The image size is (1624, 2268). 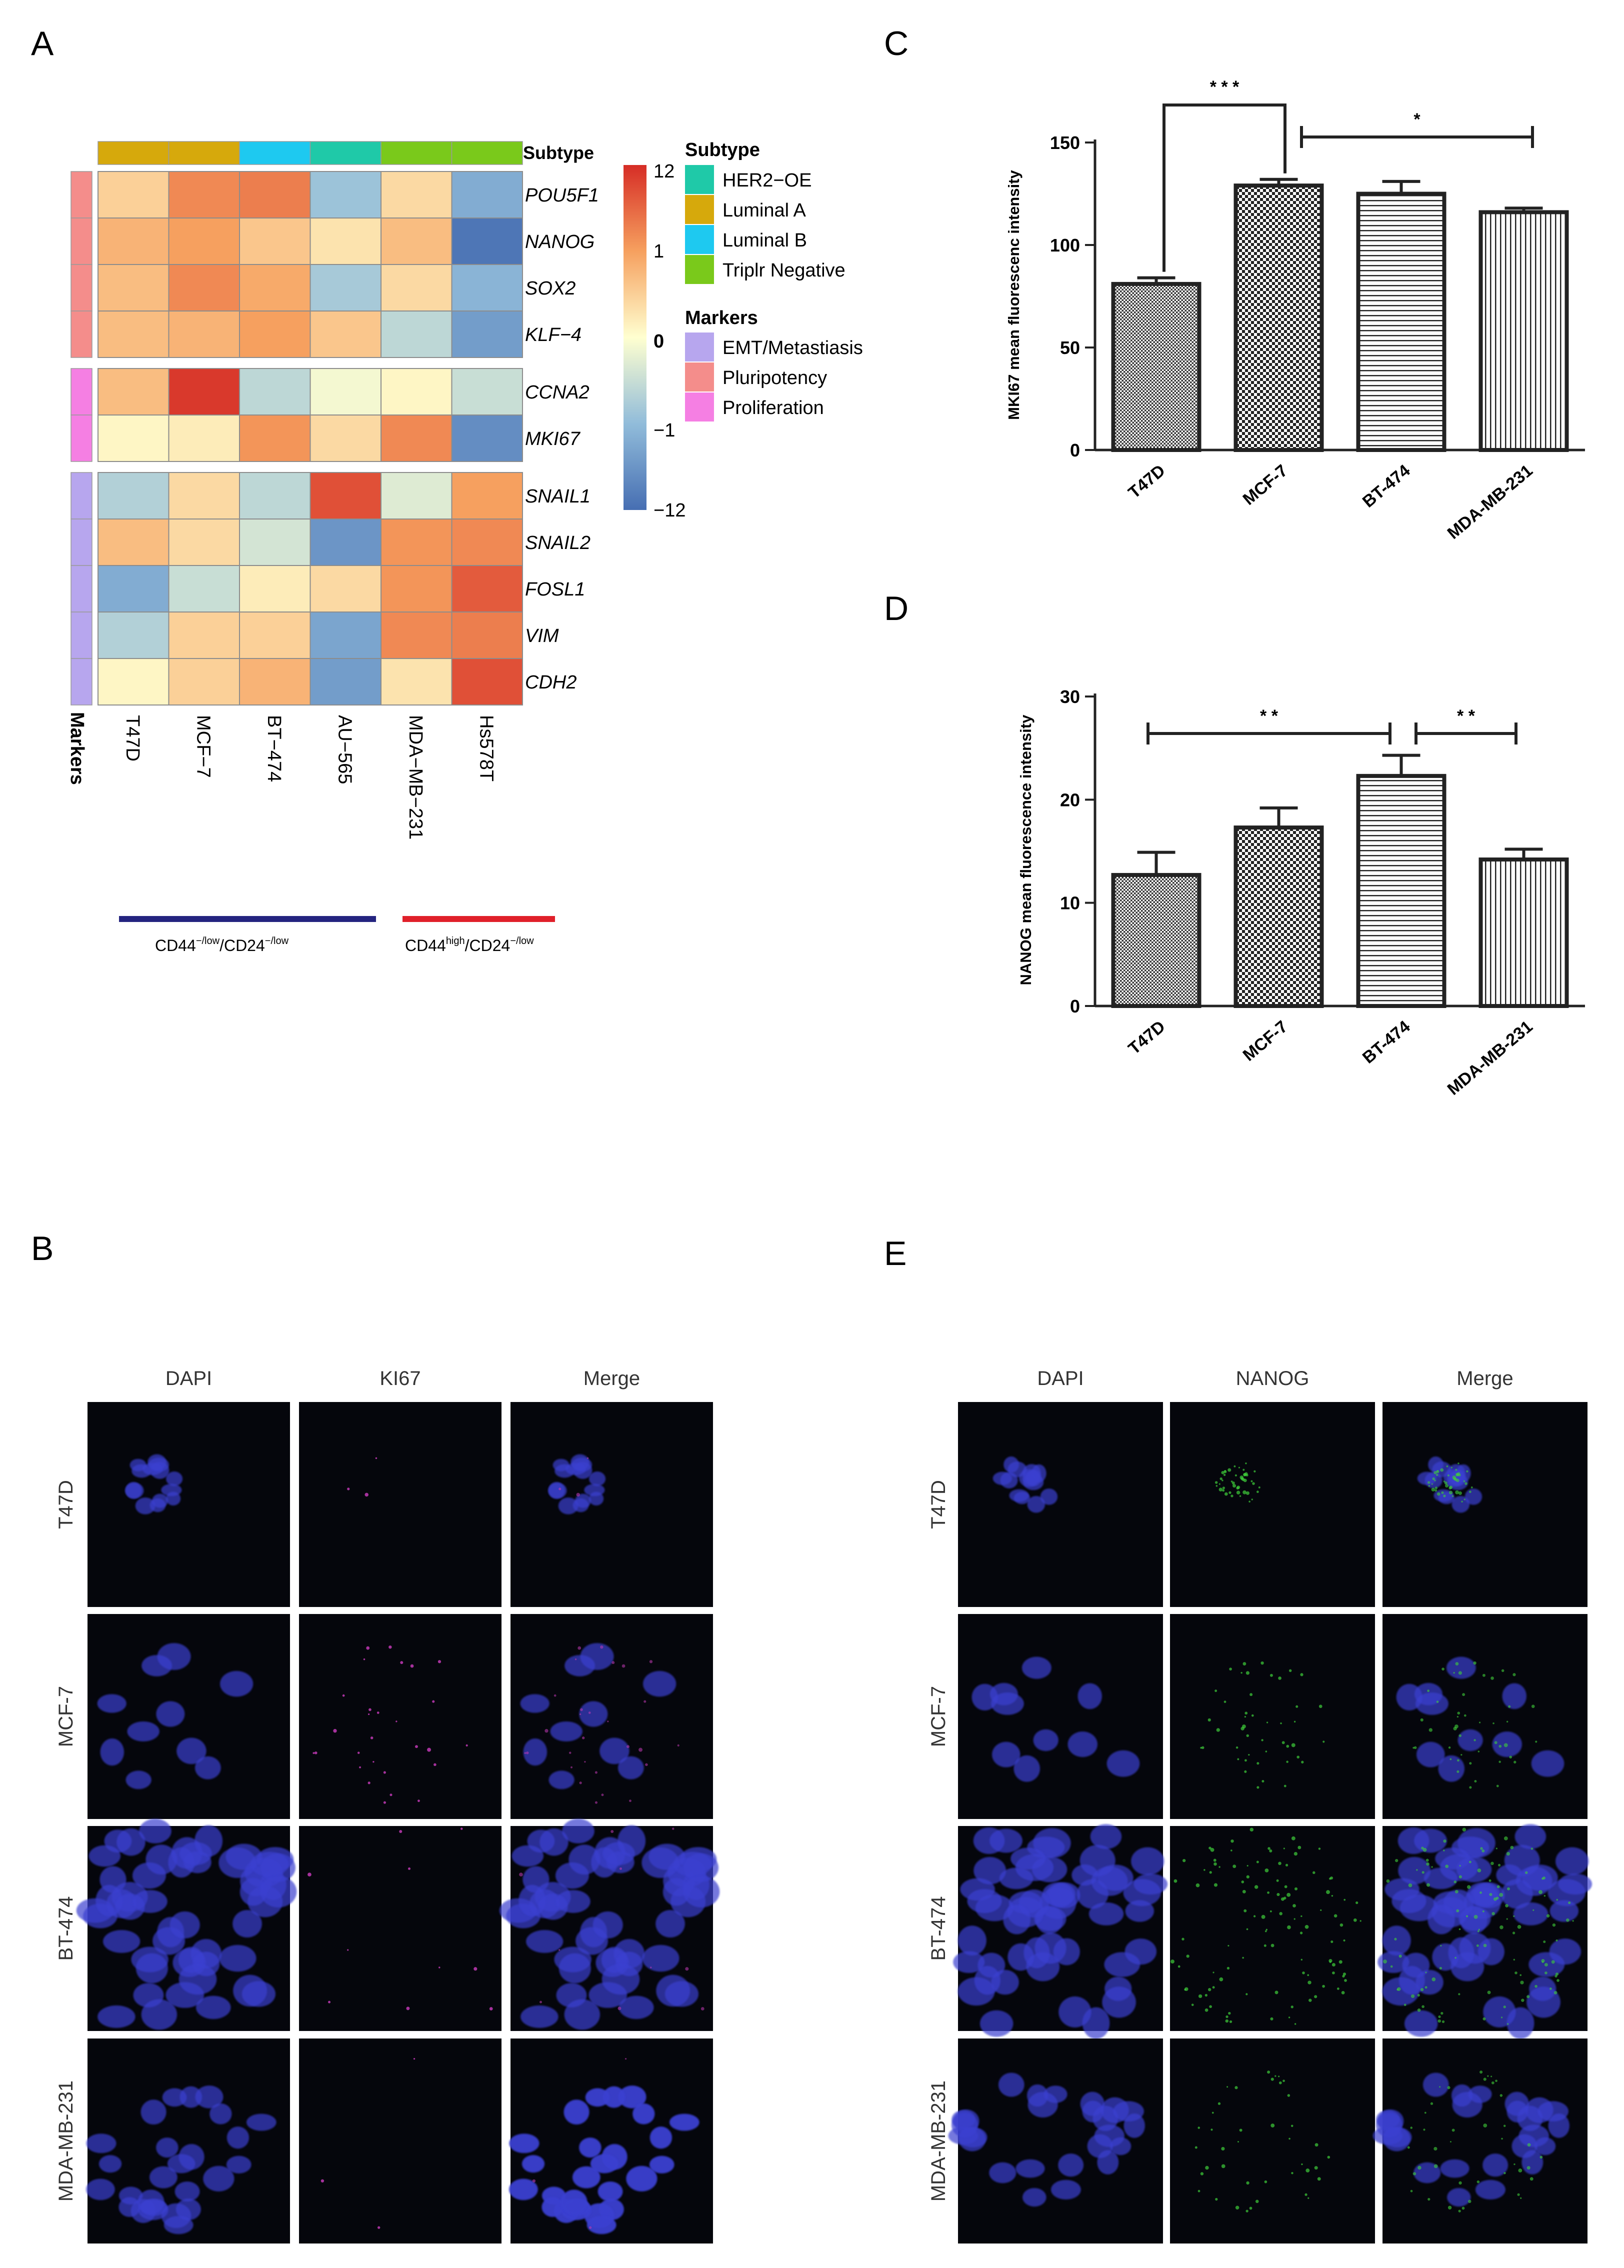 What do you see at coordinates (425, 945) in the screenshot?
I see `group-label-part: CD44` at bounding box center [425, 945].